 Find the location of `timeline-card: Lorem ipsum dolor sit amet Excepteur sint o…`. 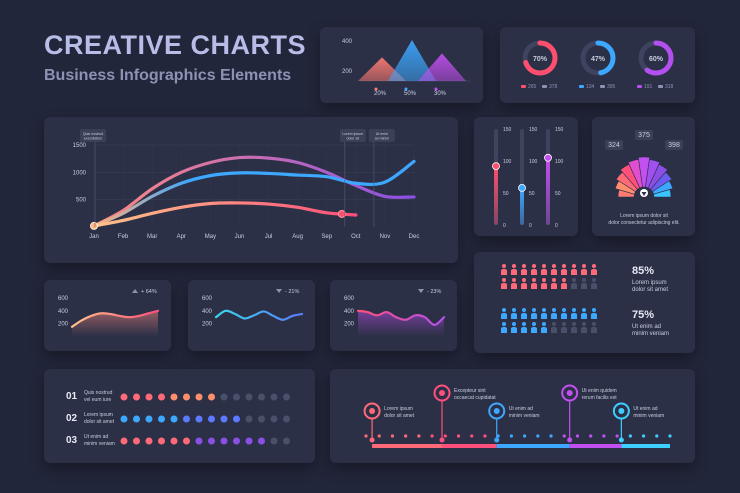

timeline-card: Lorem ipsum dolor sit amet Excepteur sint o… is located at coordinates (512, 416).